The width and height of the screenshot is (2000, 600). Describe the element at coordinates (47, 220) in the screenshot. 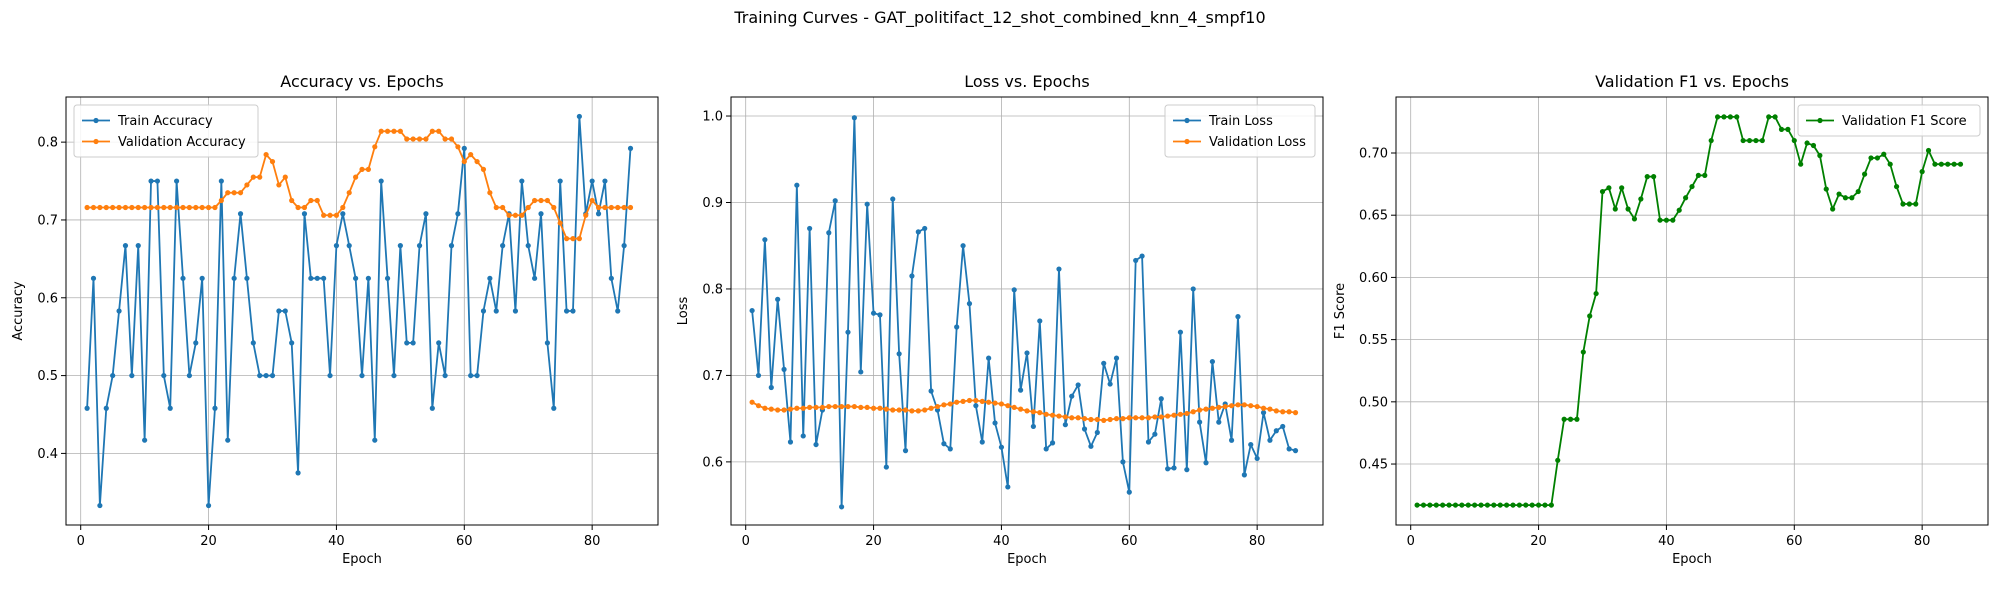

I see `y-tick-label: 0.7` at that location.